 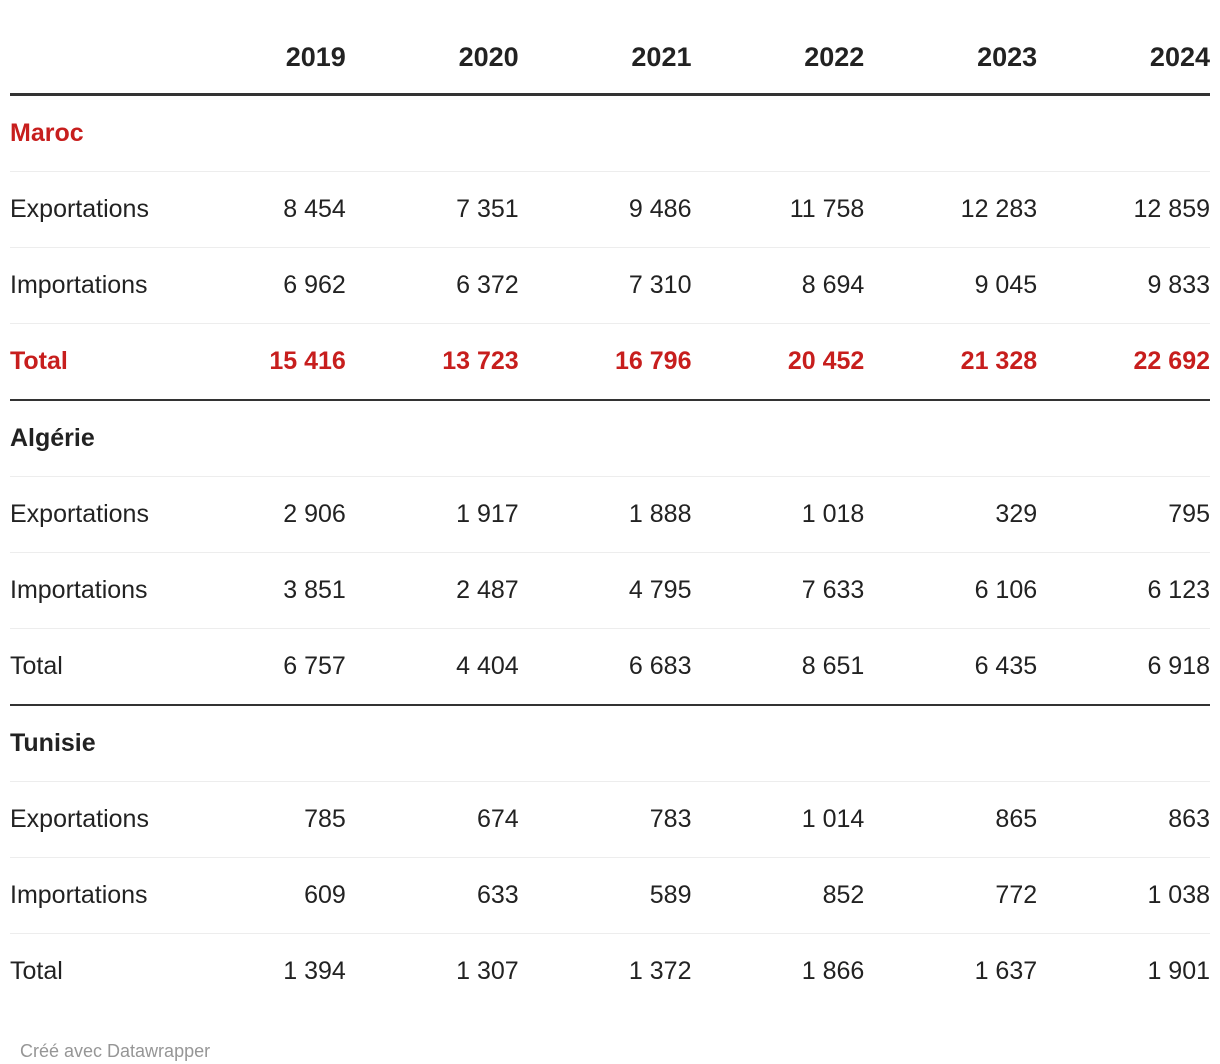 I want to click on value-cell: 7 310, so click(x=660, y=285).